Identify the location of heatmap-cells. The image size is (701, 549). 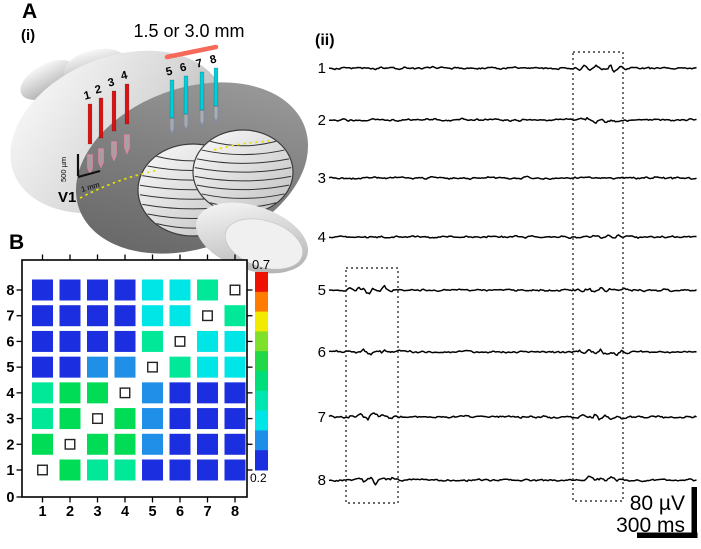
(139, 380).